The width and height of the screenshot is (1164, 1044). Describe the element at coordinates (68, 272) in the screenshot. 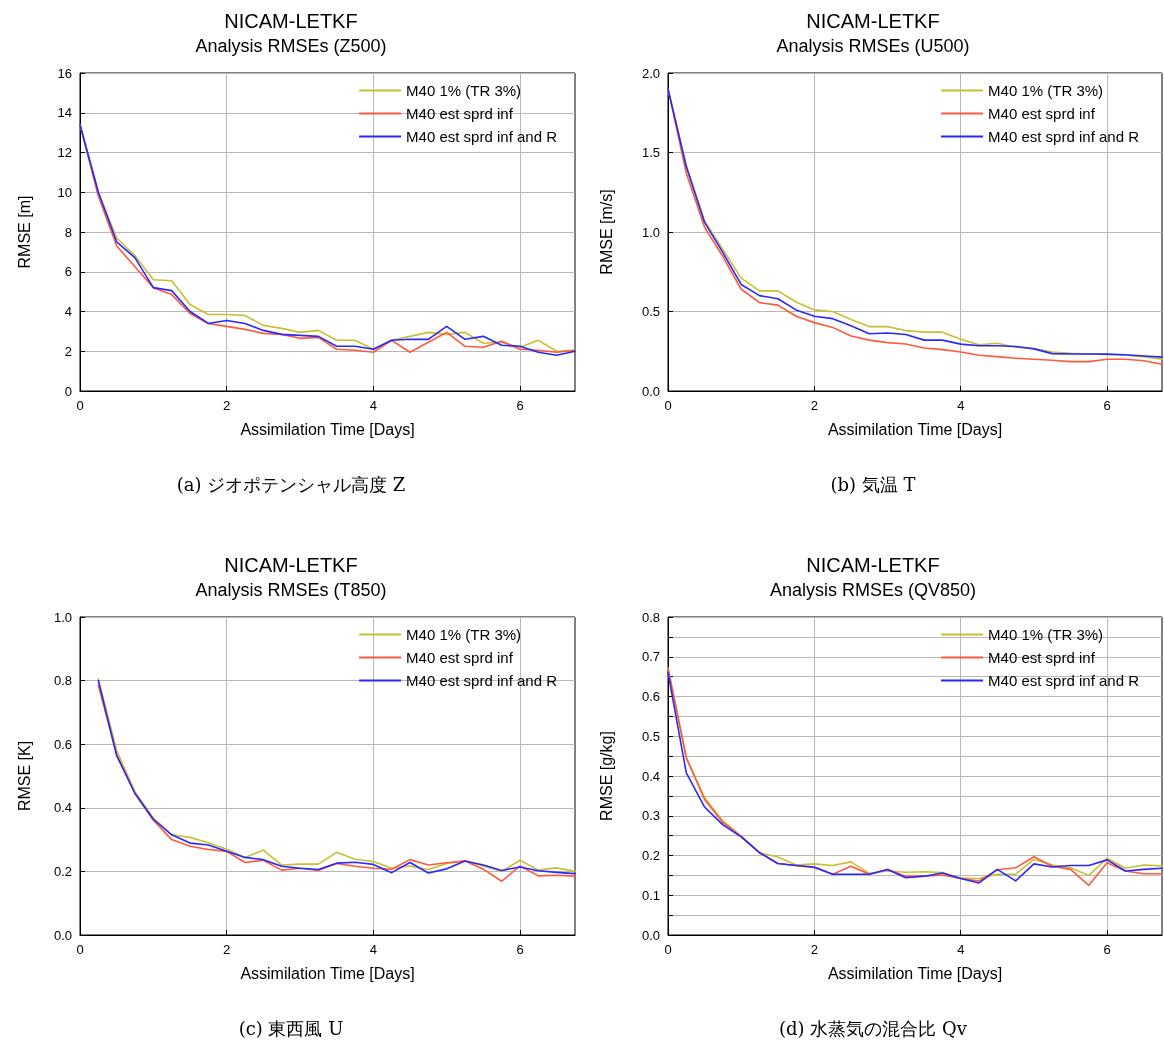

I see `y-tick-label: 6` at that location.